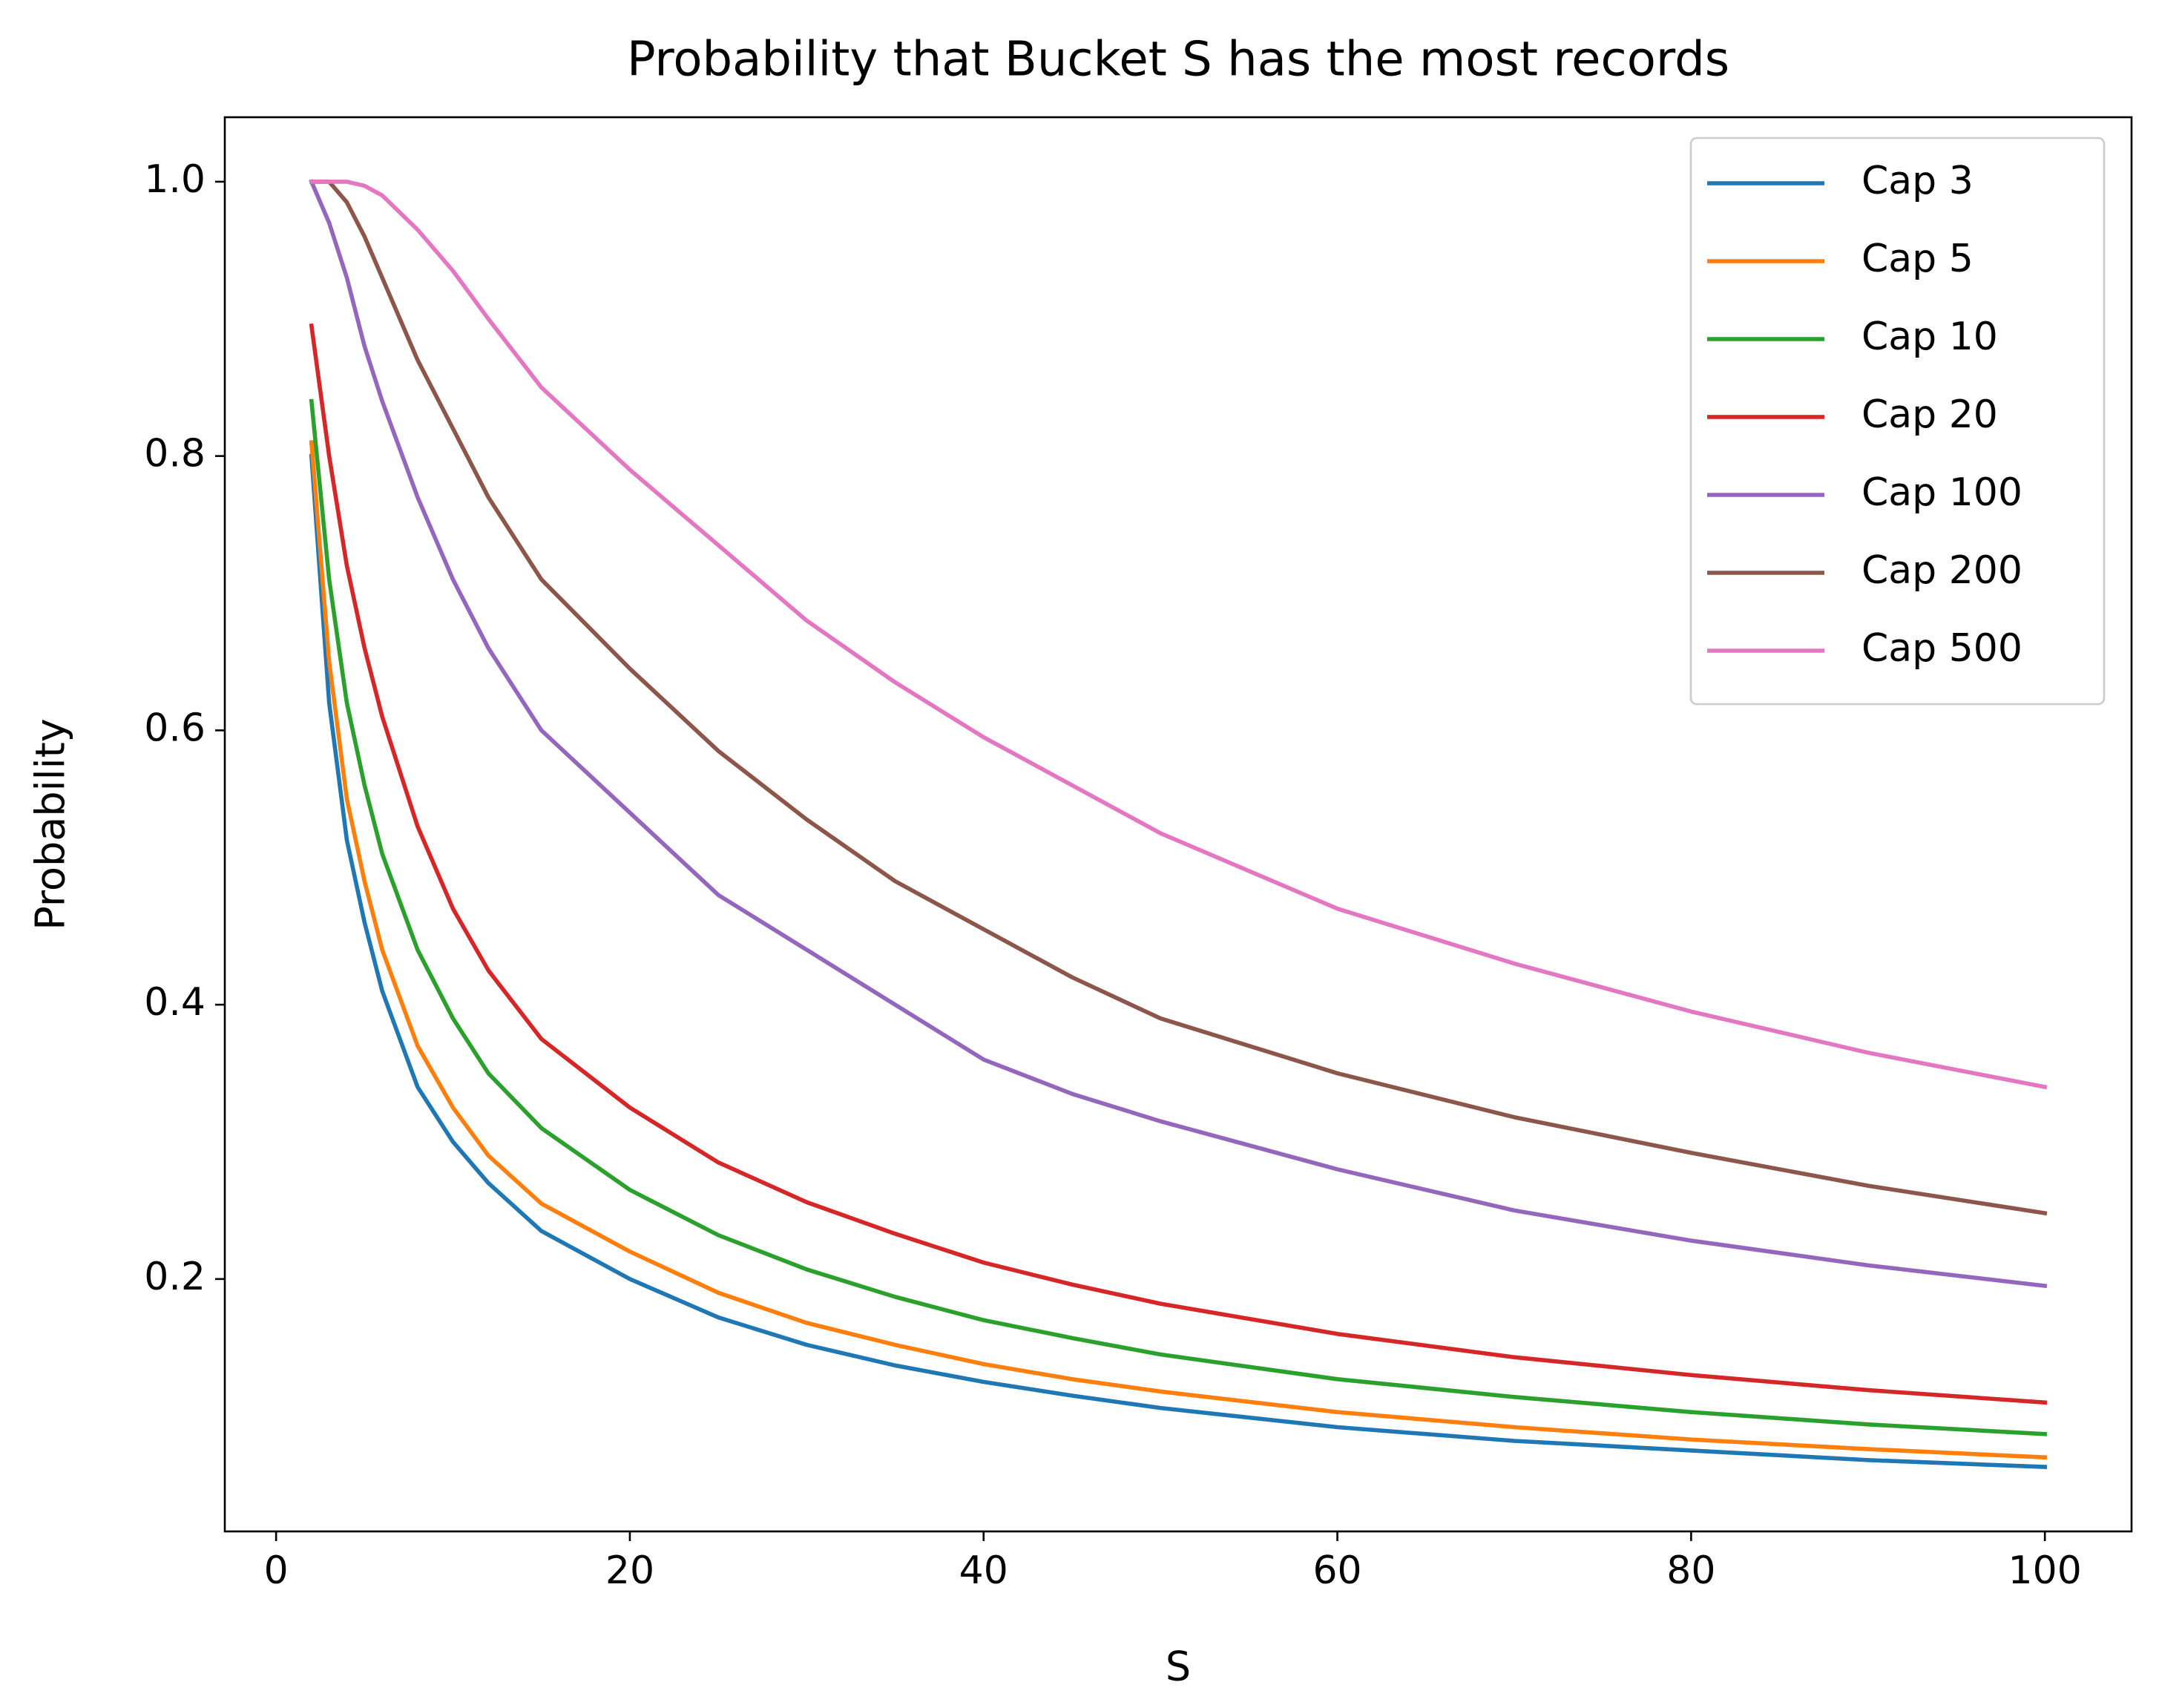  What do you see at coordinates (1930, 337) in the screenshot?
I see `legend-label: Cap 10` at bounding box center [1930, 337].